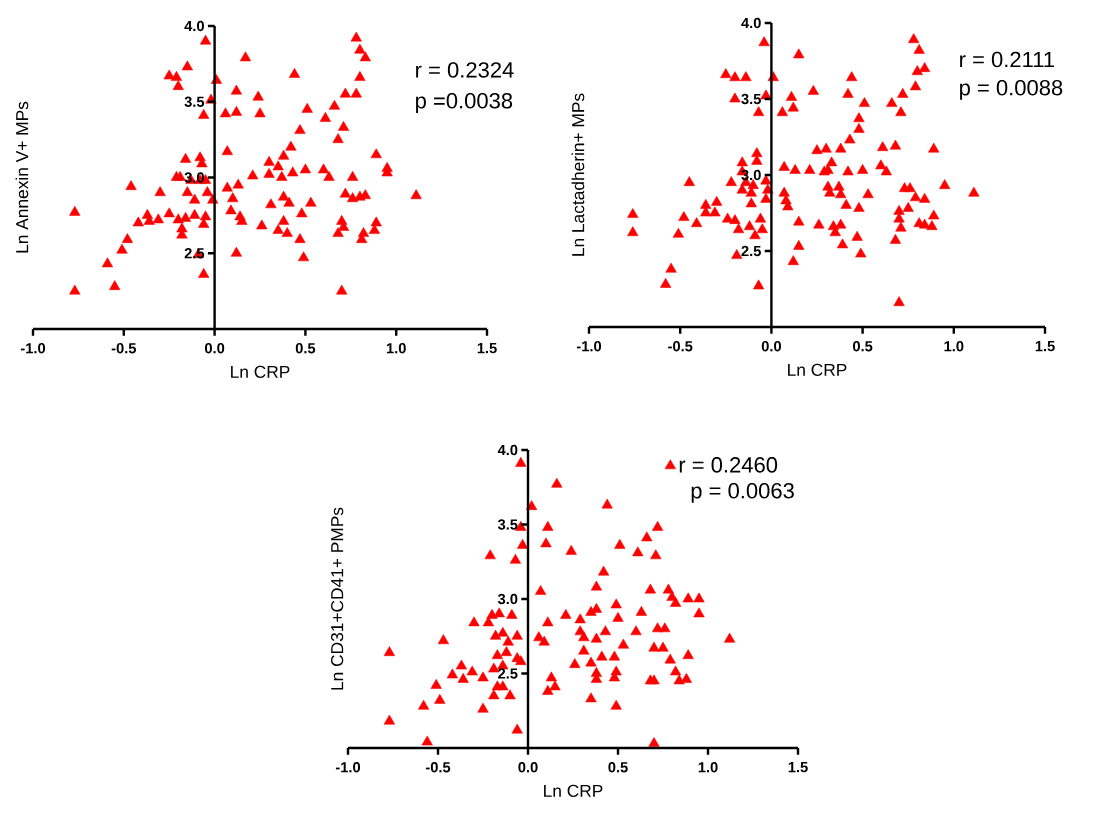 Image resolution: width=1107 pixels, height=818 pixels. I want to click on annotation: r = 0.2324, so click(465, 70).